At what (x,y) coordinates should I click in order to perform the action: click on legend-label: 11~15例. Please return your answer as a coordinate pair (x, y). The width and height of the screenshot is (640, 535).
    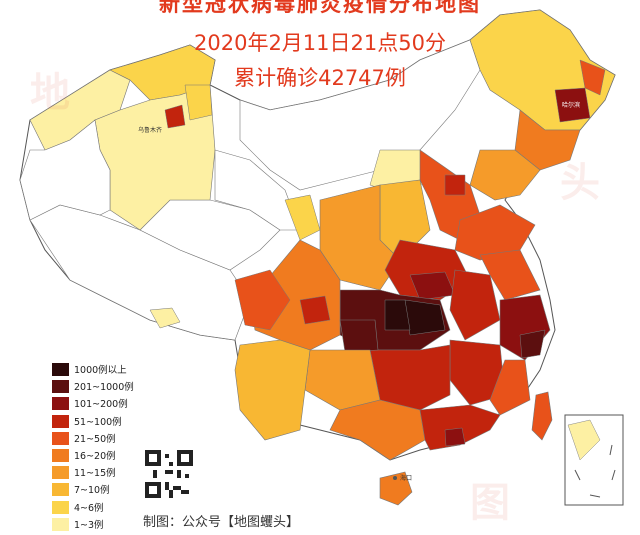
    Looking at the image, I should click on (95, 474).